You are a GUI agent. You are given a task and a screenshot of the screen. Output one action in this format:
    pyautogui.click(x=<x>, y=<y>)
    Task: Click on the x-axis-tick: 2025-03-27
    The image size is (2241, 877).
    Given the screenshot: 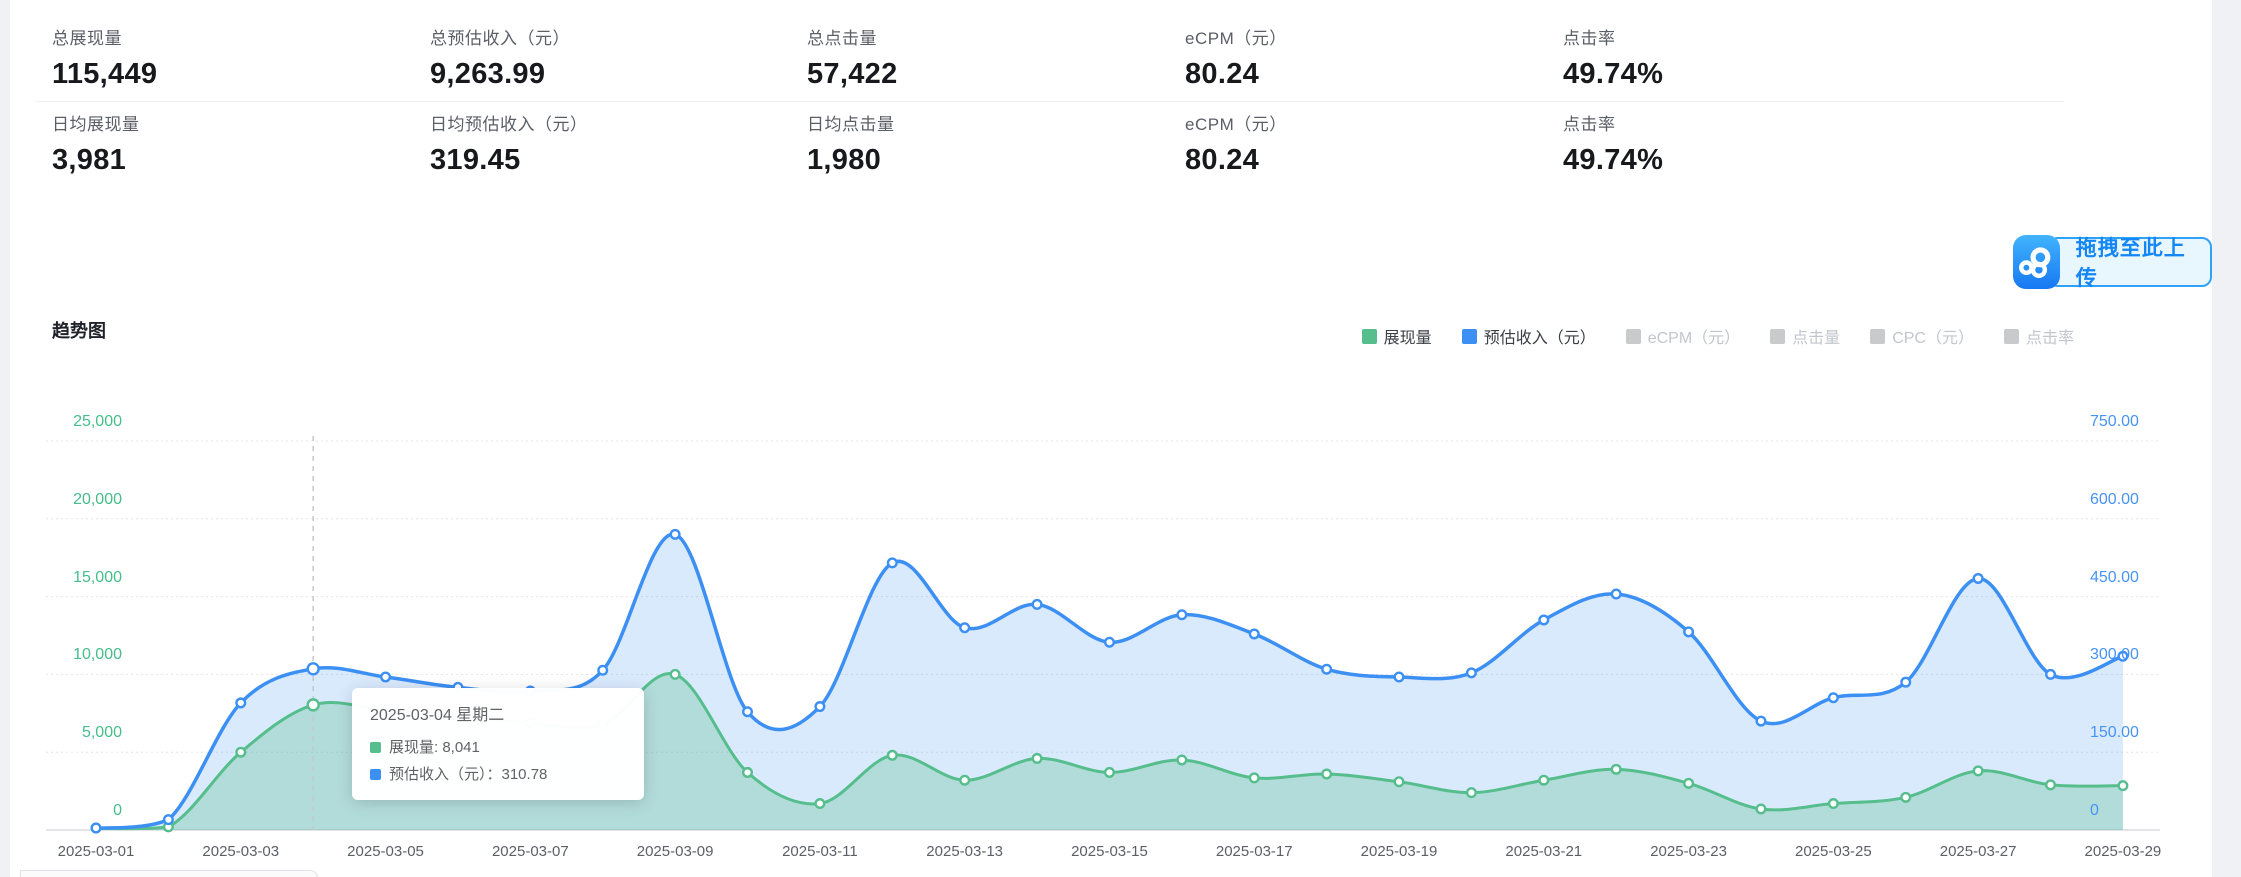 What is the action you would take?
    pyautogui.click(x=1978, y=851)
    